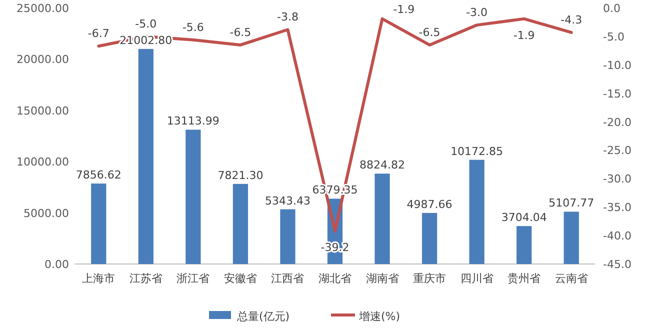 The image size is (650, 336). I want to click on legend-label: 增速(%), so click(379, 316).